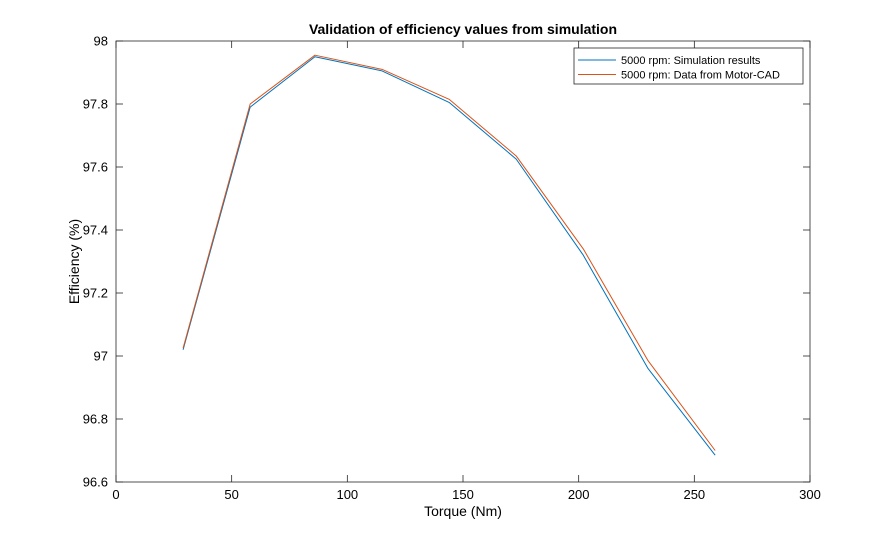 The image size is (895, 540). I want to click on x-tick-label: 200, so click(579, 494).